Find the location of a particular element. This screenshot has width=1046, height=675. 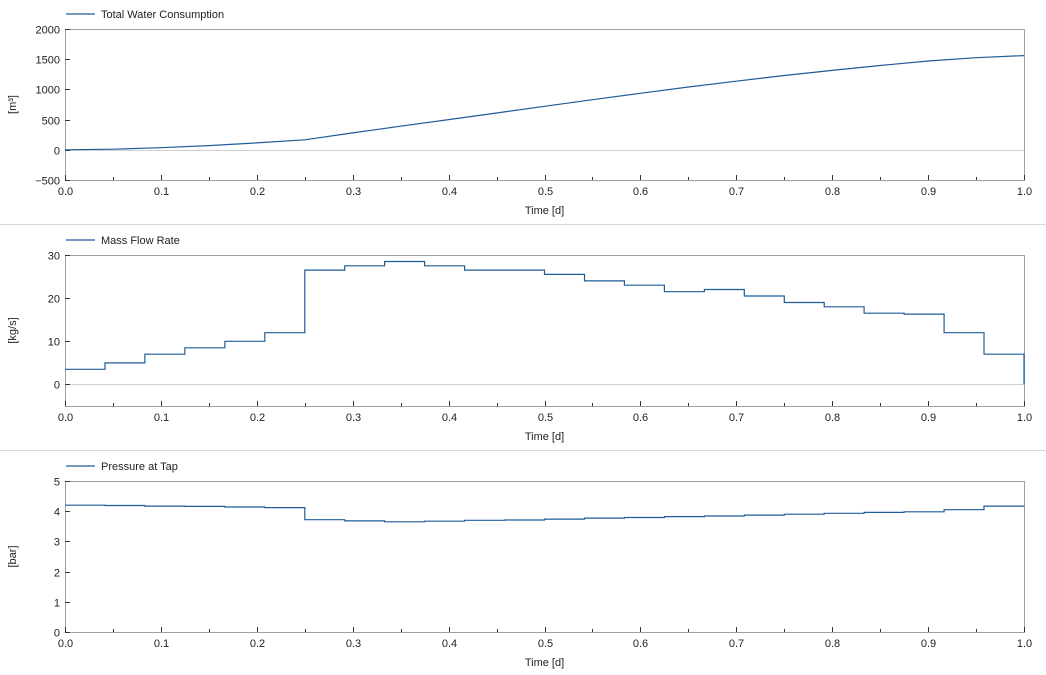

y-tick-label: 500 is located at coordinates (51, 122).